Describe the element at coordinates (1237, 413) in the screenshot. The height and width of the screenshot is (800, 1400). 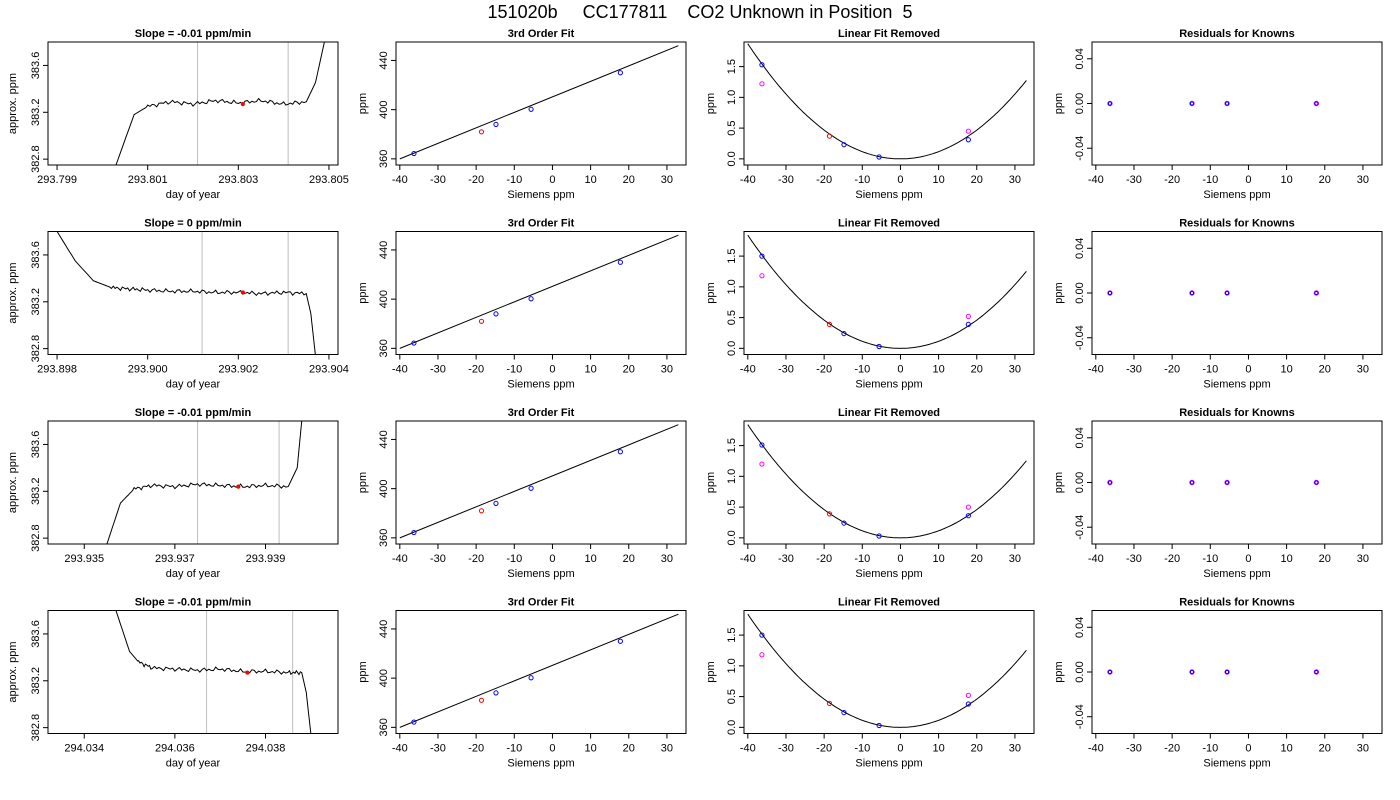
I see `panel-title: Residuals for Knowns` at that location.